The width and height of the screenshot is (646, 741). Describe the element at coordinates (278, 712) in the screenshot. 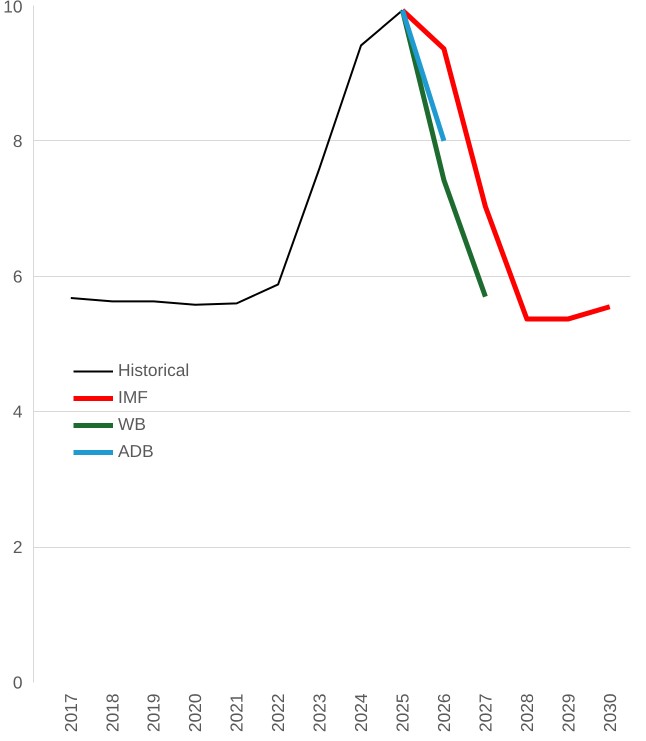

I see `x-tick-label: 2022` at that location.